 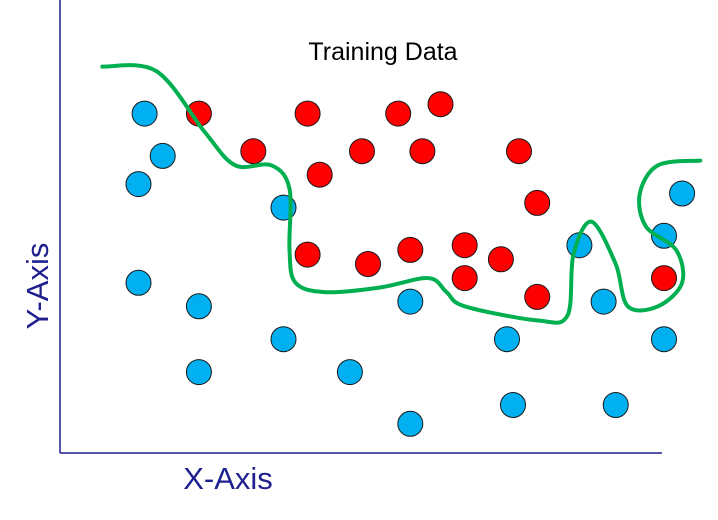 What do you see at coordinates (228, 478) in the screenshot?
I see `x-axis-label: X-Axis` at bounding box center [228, 478].